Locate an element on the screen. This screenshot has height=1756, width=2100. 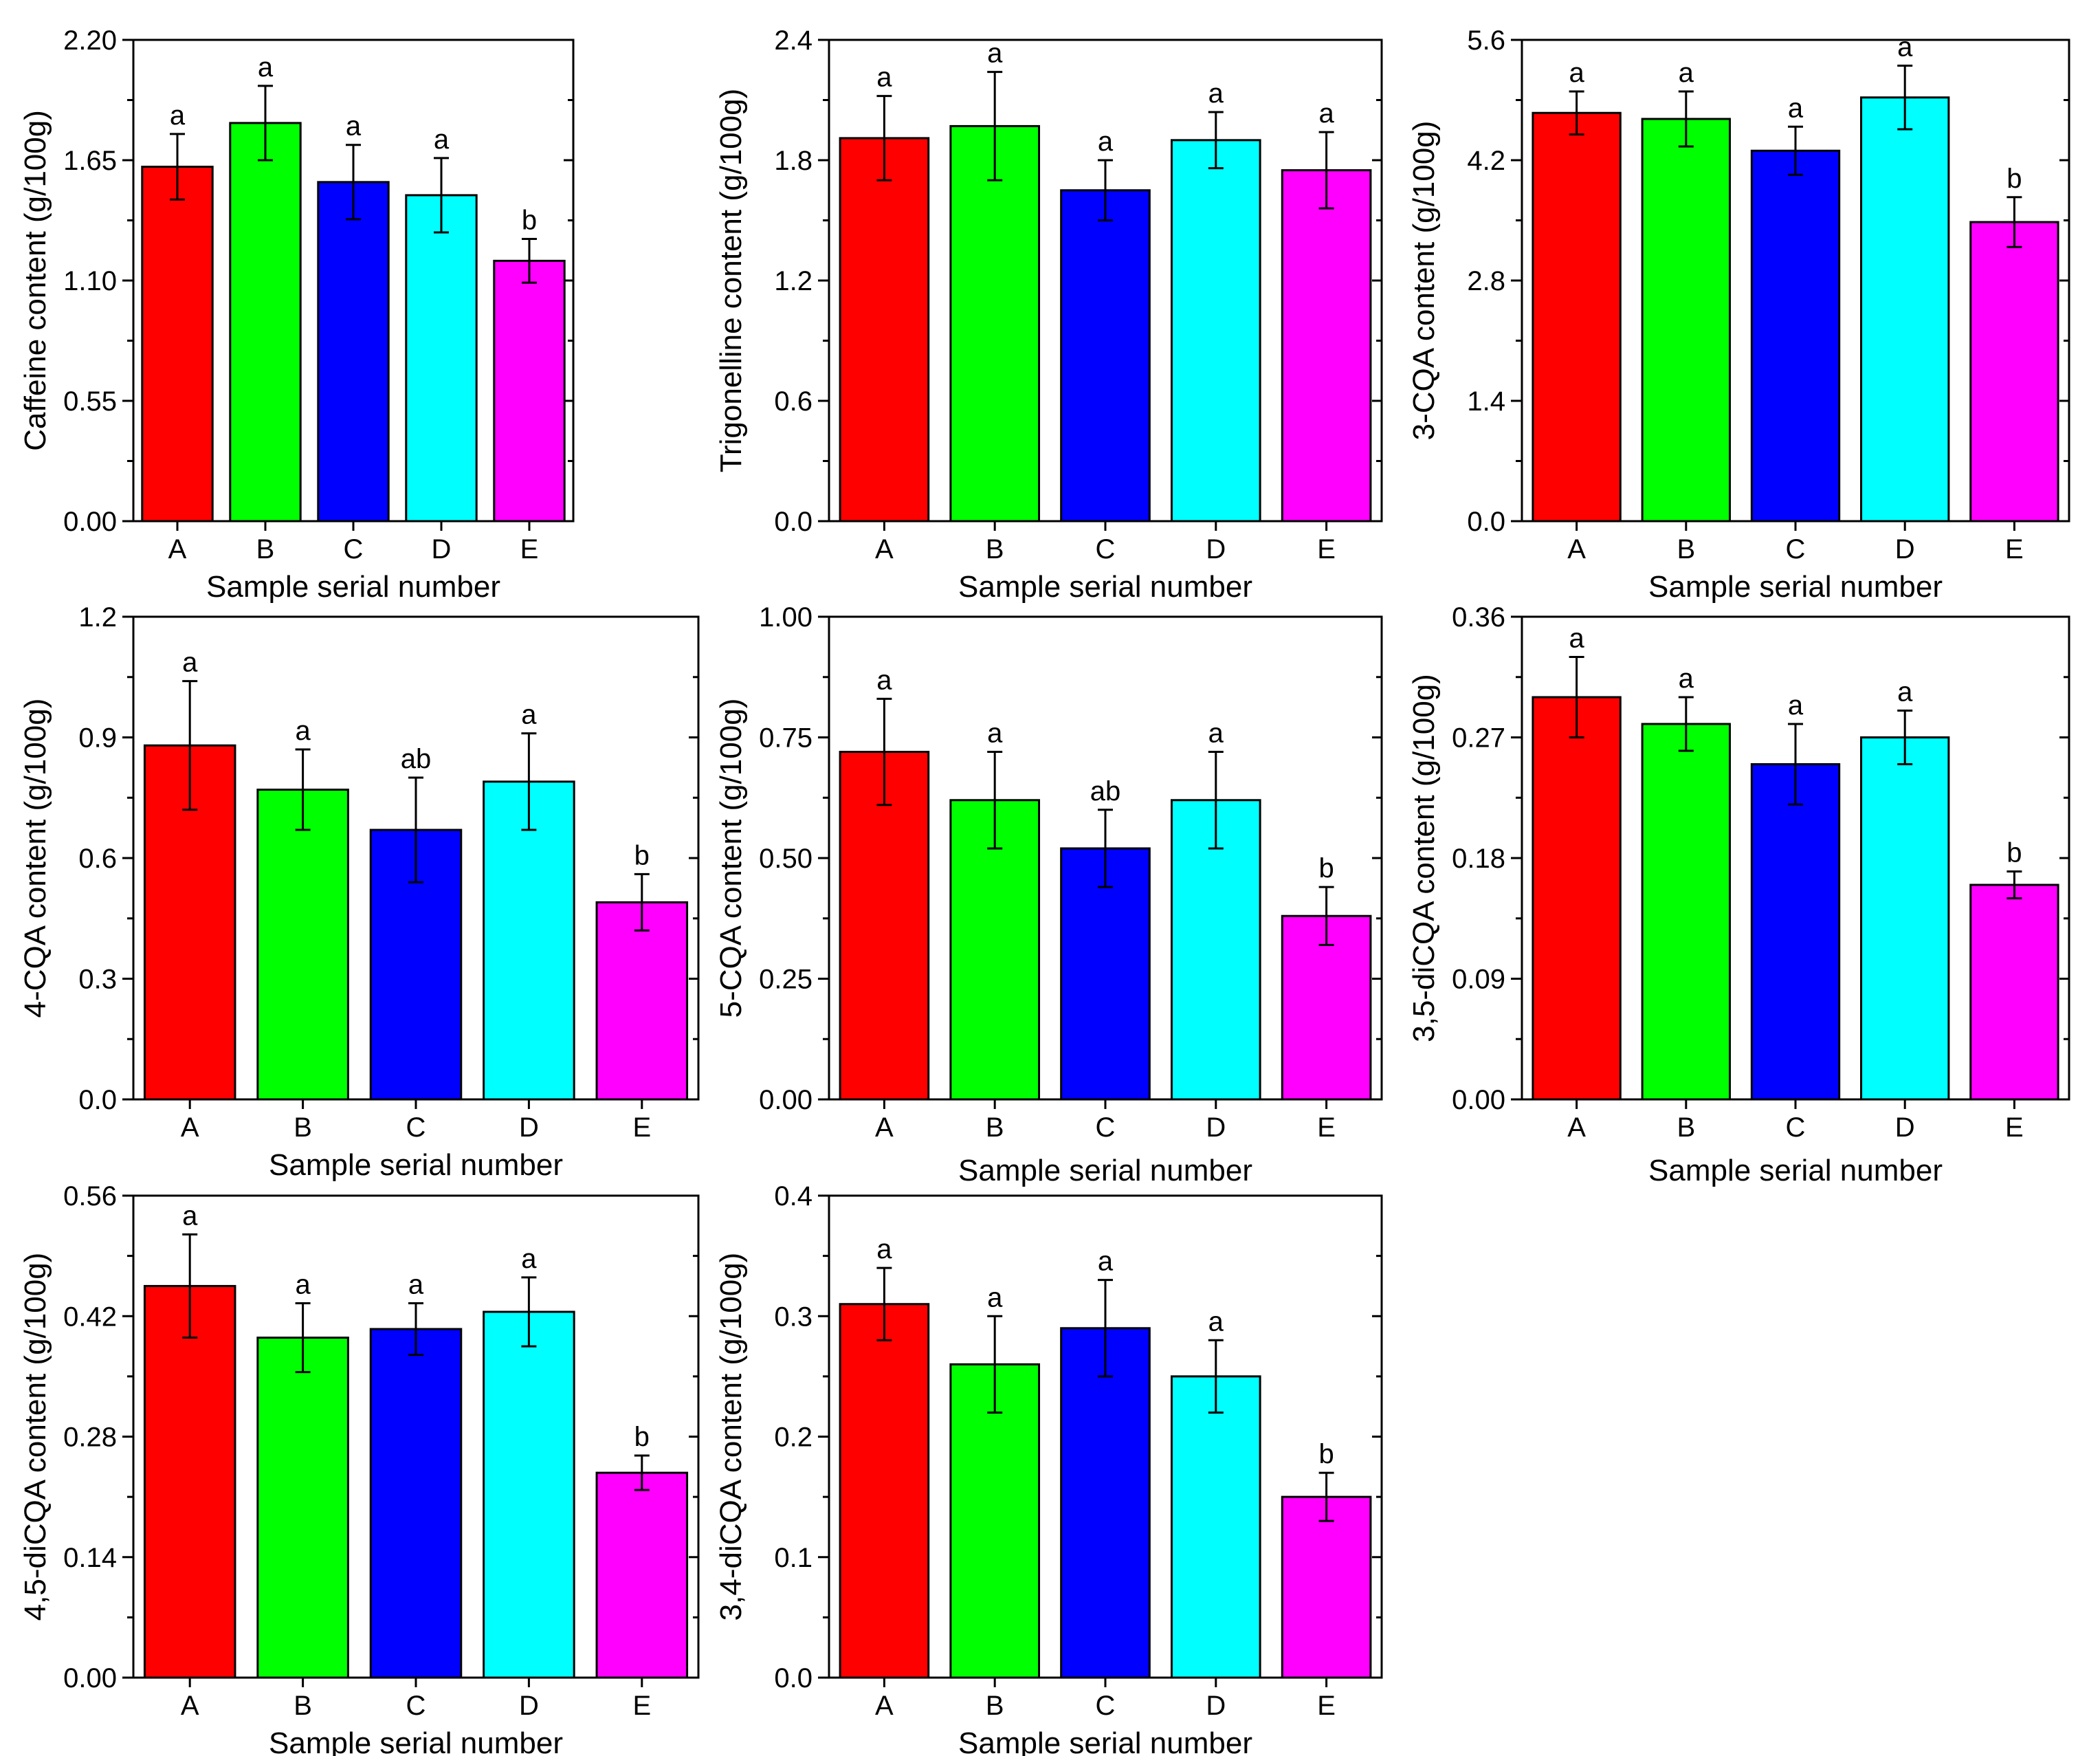
y-axis-title: 5-CQA content (g/100g) is located at coordinates (731, 858).